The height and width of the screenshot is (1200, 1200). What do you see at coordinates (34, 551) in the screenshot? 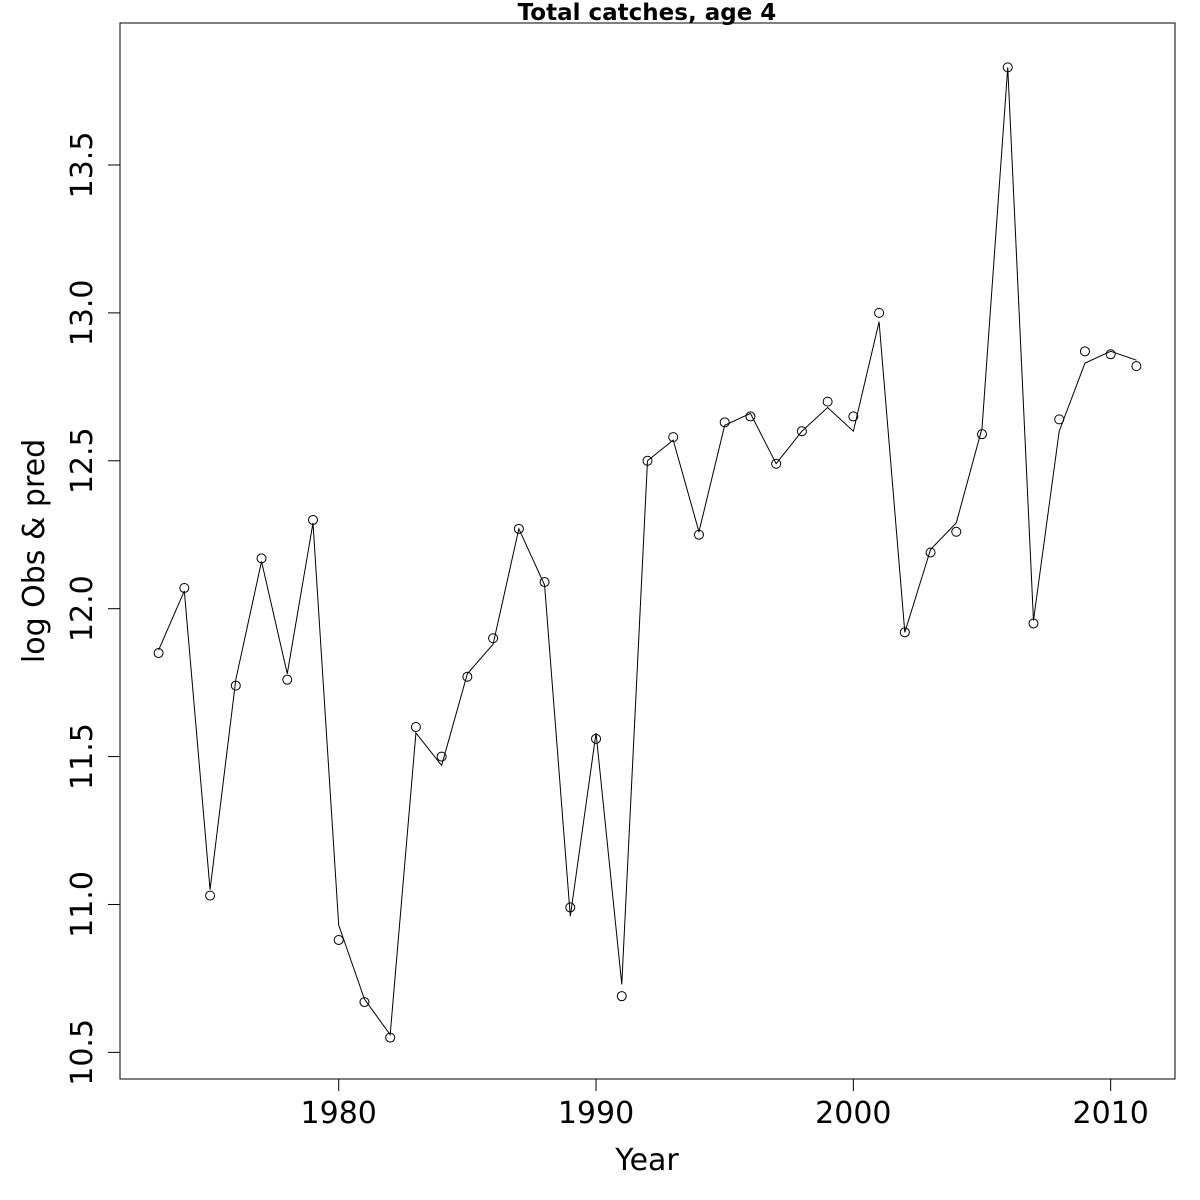
I see `y-axis-label: log Obs & pred` at bounding box center [34, 551].